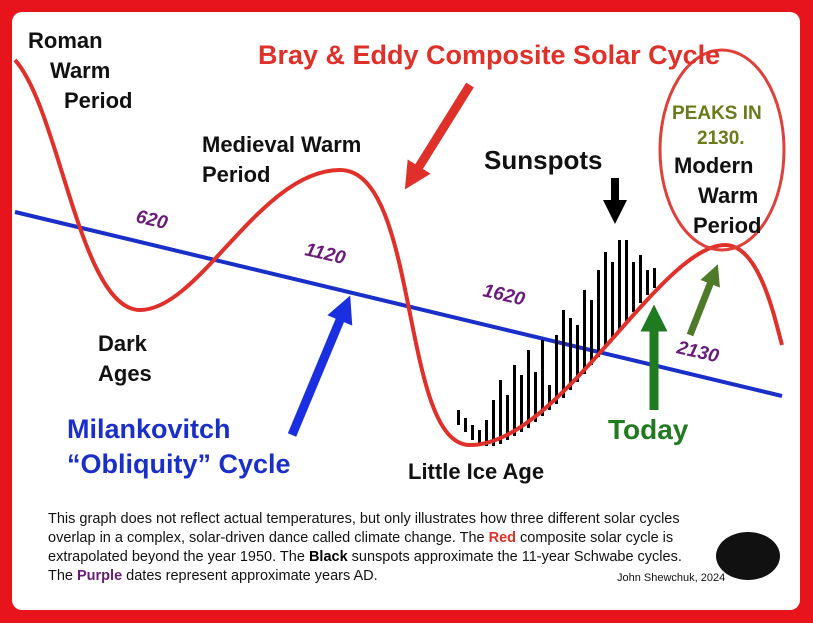  Describe the element at coordinates (329, 557) in the screenshot. I see `caption-emphasis: Black` at that location.